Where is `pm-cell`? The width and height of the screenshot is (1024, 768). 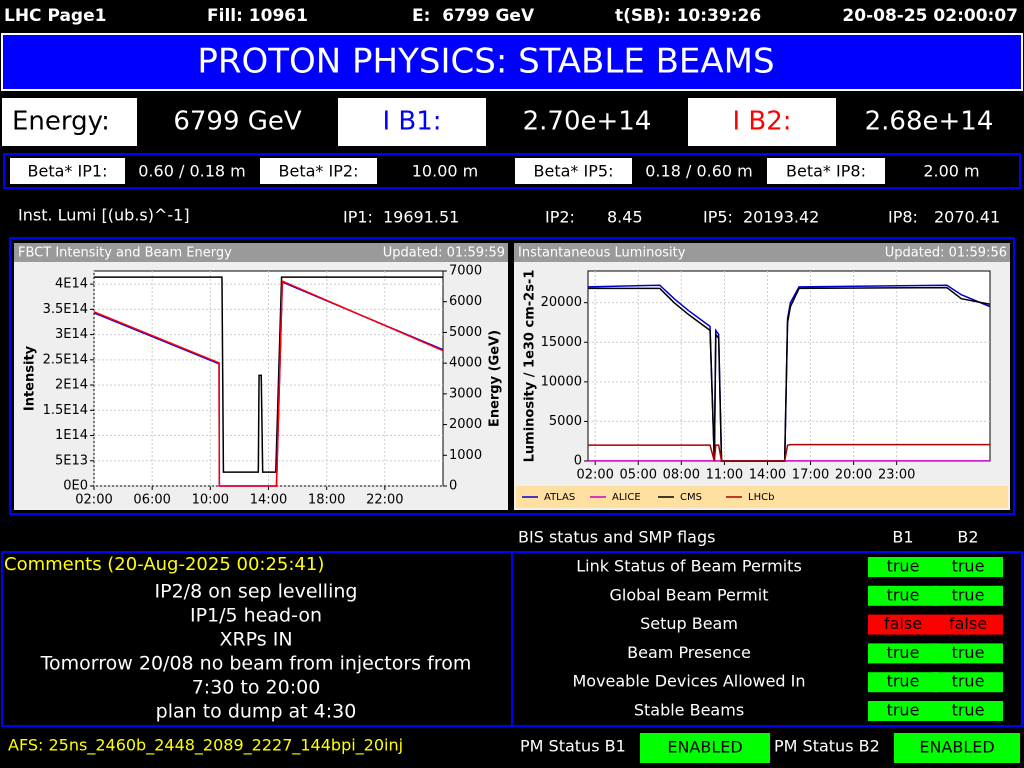 pm-cell is located at coordinates (705, 748).